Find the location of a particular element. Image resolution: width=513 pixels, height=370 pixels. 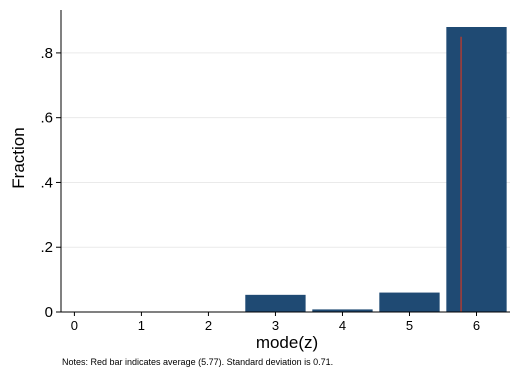

y-tick-label: .6 is located at coordinates (46, 118).